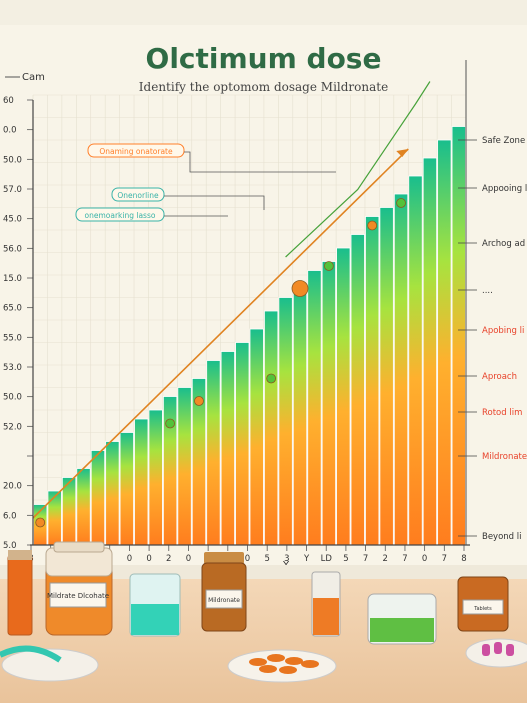 Image resolution: width=527 pixels, height=703 pixels. Describe the element at coordinates (502, 413) in the screenshot. I see `zone-label: Rotod lim` at that location.